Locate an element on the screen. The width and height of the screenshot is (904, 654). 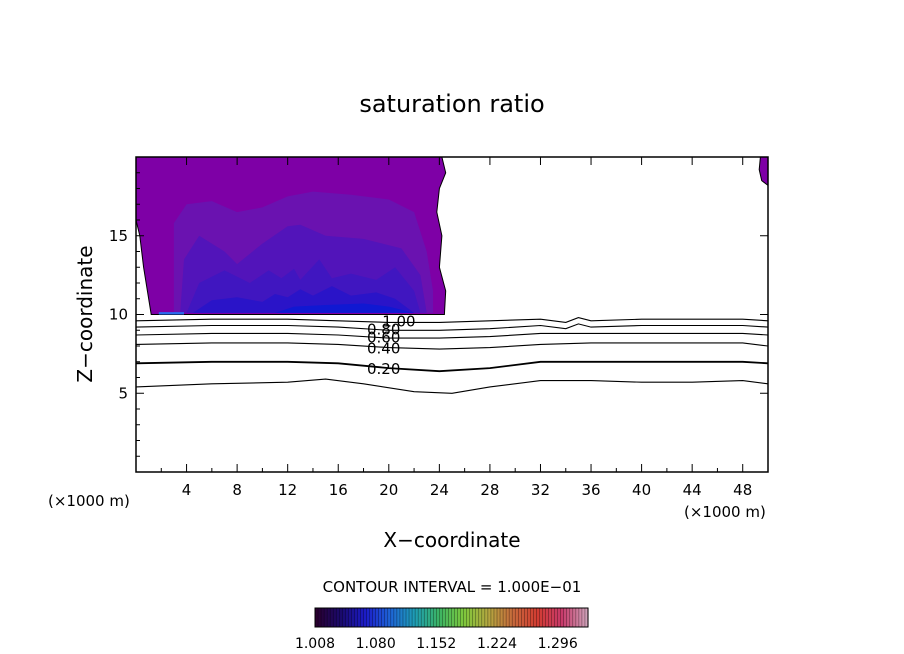
x-tick-label: 44 is located at coordinates (692, 490).